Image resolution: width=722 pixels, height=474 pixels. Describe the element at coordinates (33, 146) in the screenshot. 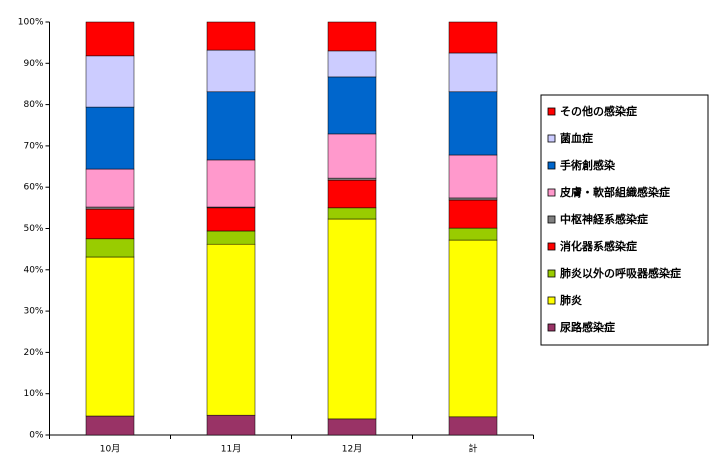

I see `y-tick-label: 70%` at that location.